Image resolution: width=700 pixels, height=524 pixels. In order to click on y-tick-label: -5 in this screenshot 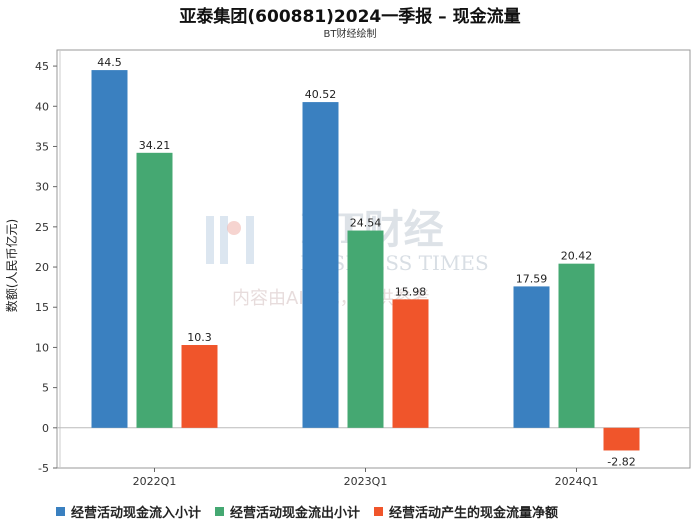, I will do `click(43, 468)`.